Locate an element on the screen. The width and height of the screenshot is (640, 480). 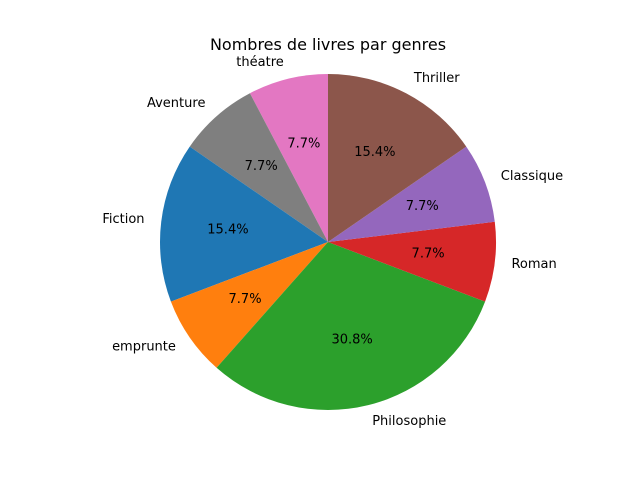
slice-label-thriller: Thriller is located at coordinates (436, 78).